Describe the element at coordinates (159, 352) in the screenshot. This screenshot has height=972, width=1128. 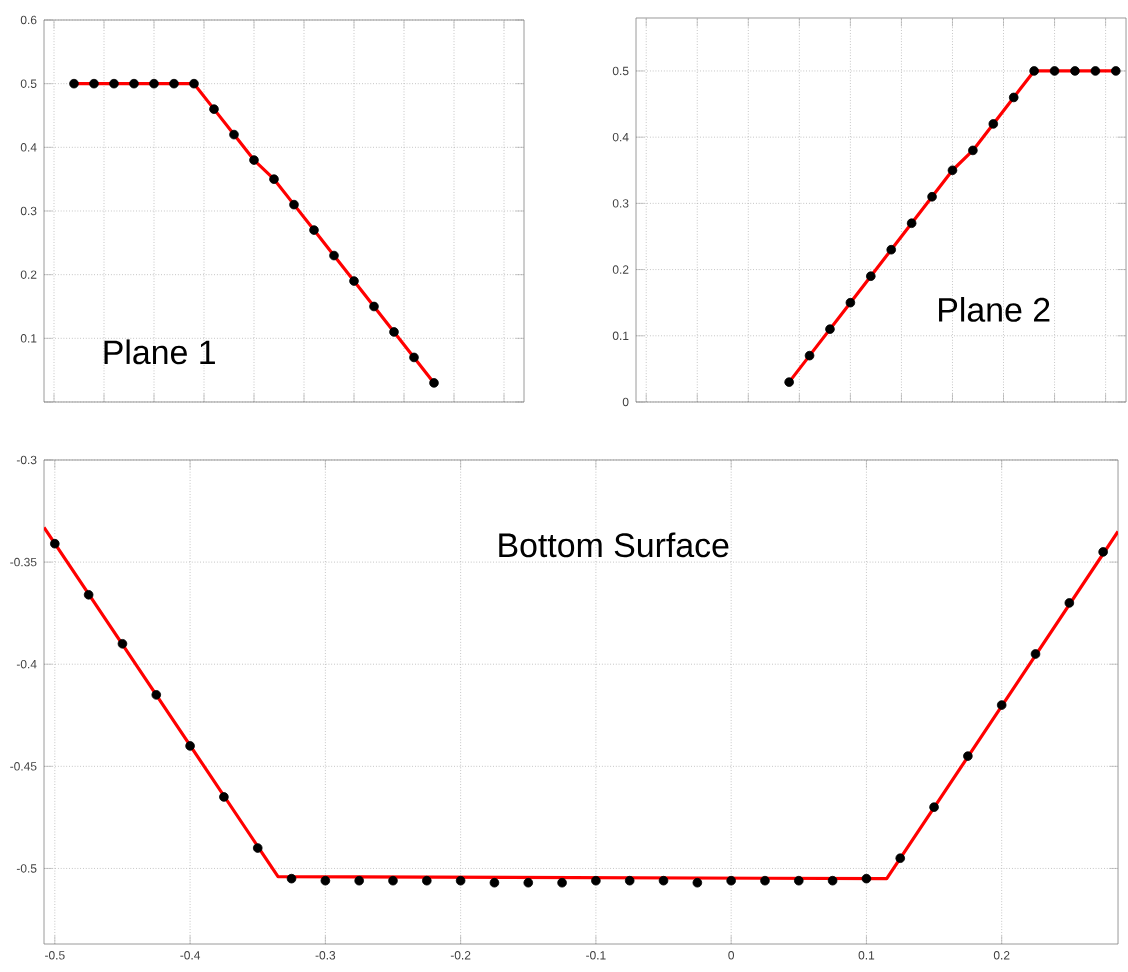
I see `text: Plane 1` at that location.